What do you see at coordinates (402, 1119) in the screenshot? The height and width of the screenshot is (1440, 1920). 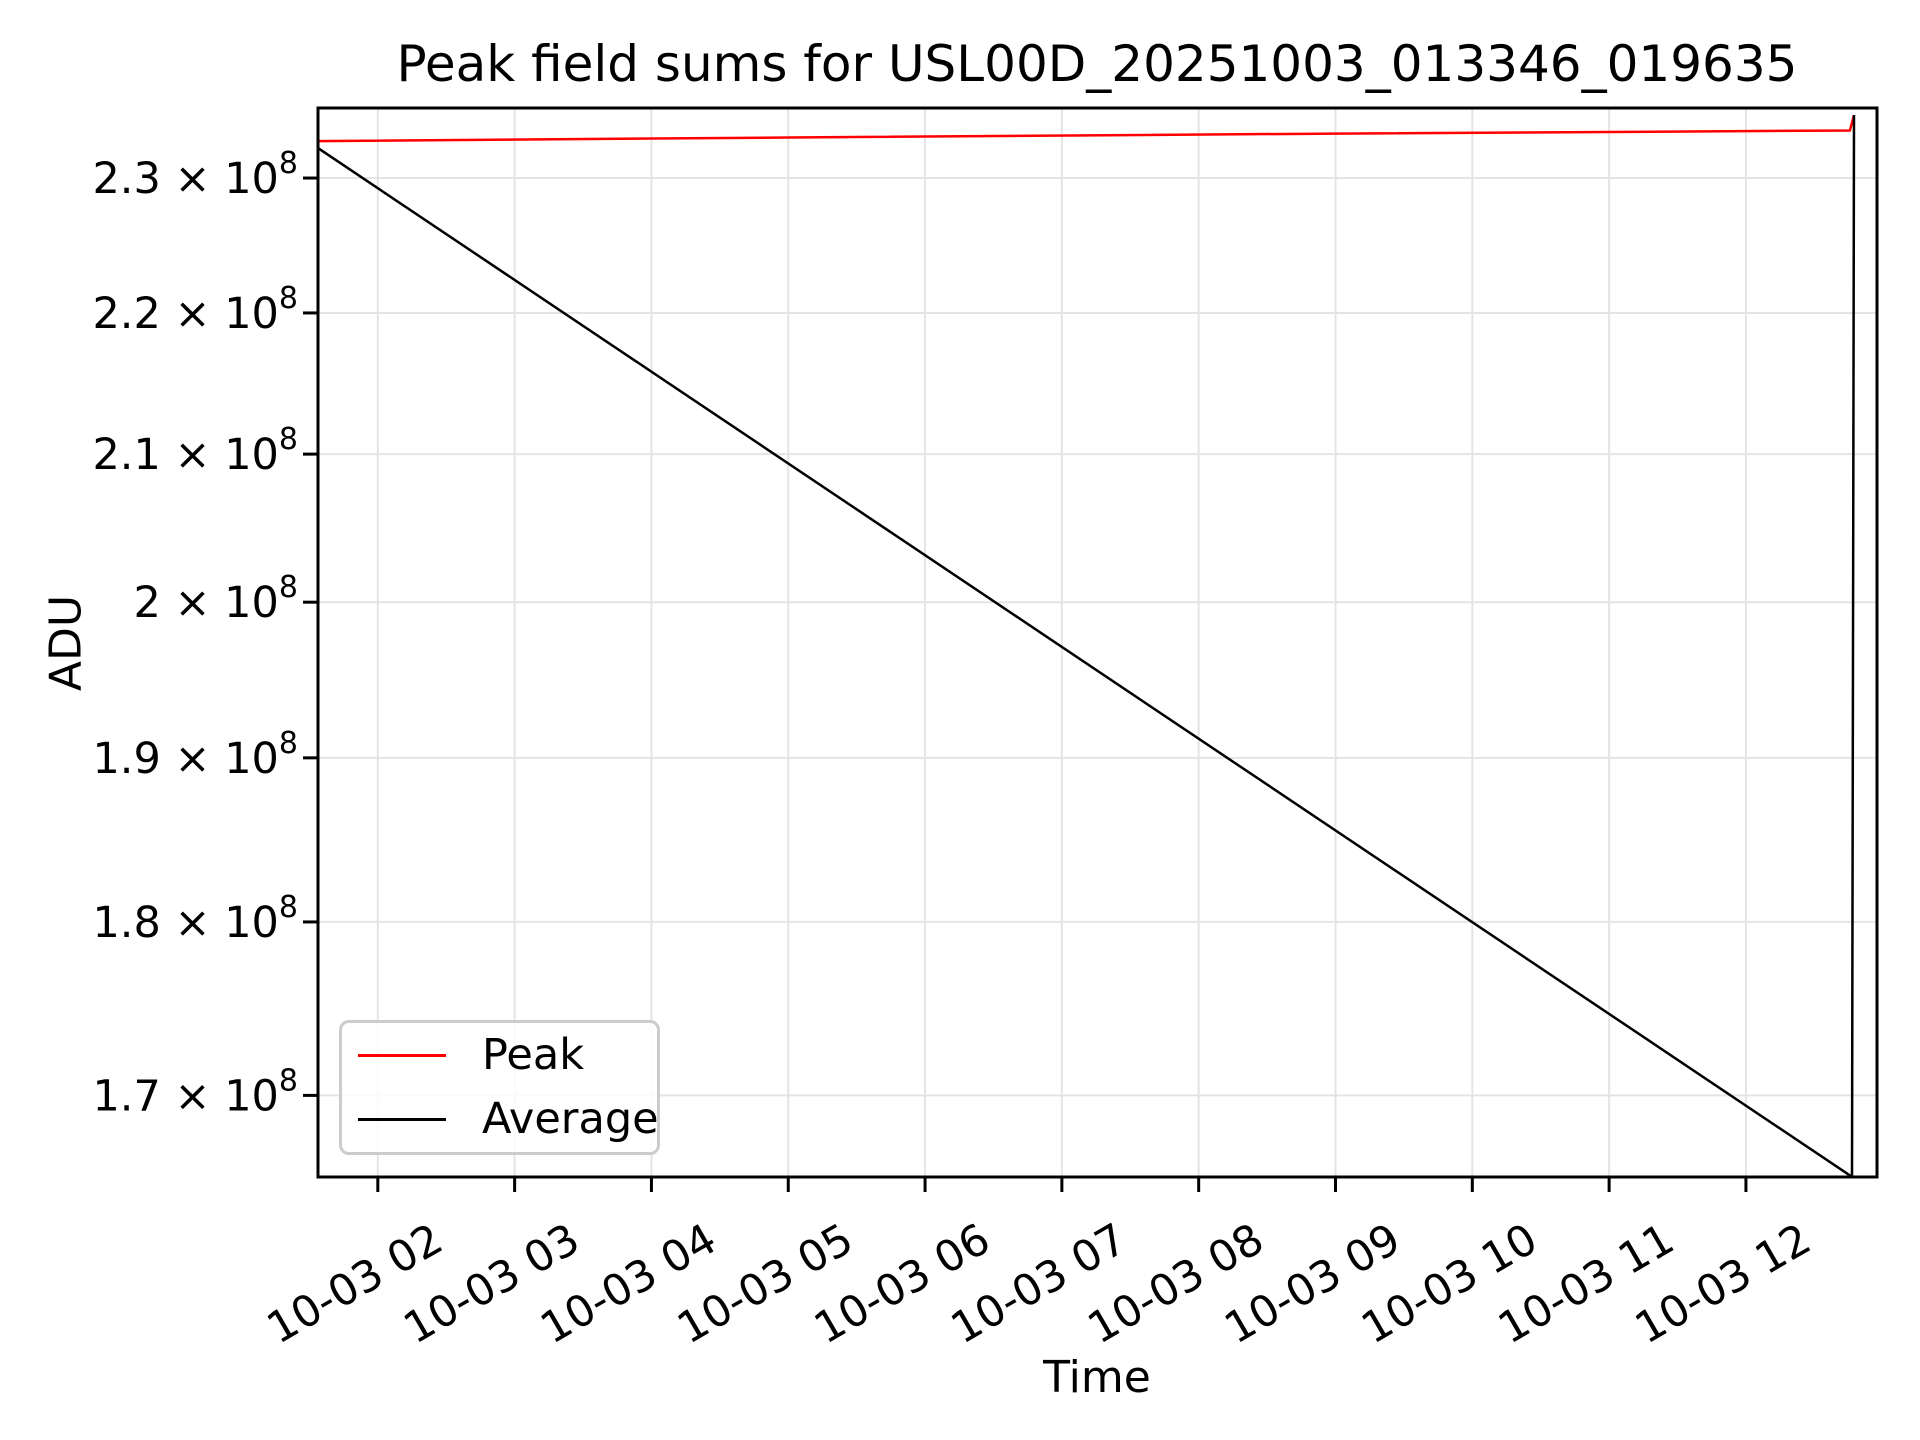 I see `average-line-sample` at bounding box center [402, 1119].